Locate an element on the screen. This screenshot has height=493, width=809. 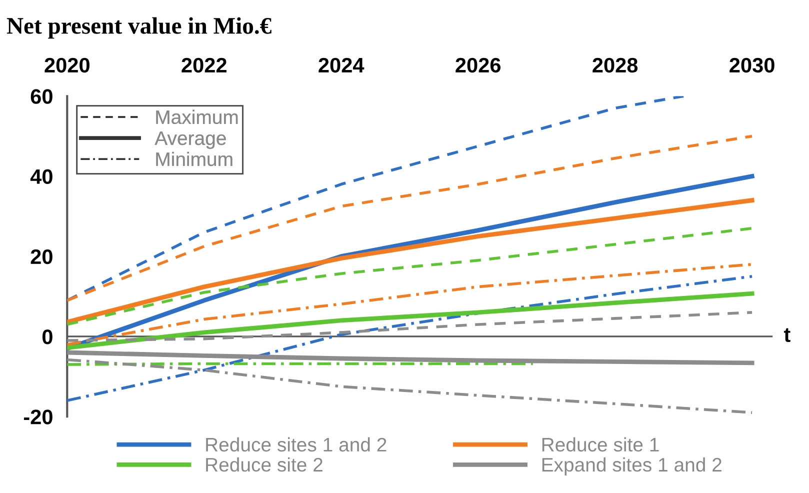
y-tick-label: -20 is located at coordinates (38, 417).